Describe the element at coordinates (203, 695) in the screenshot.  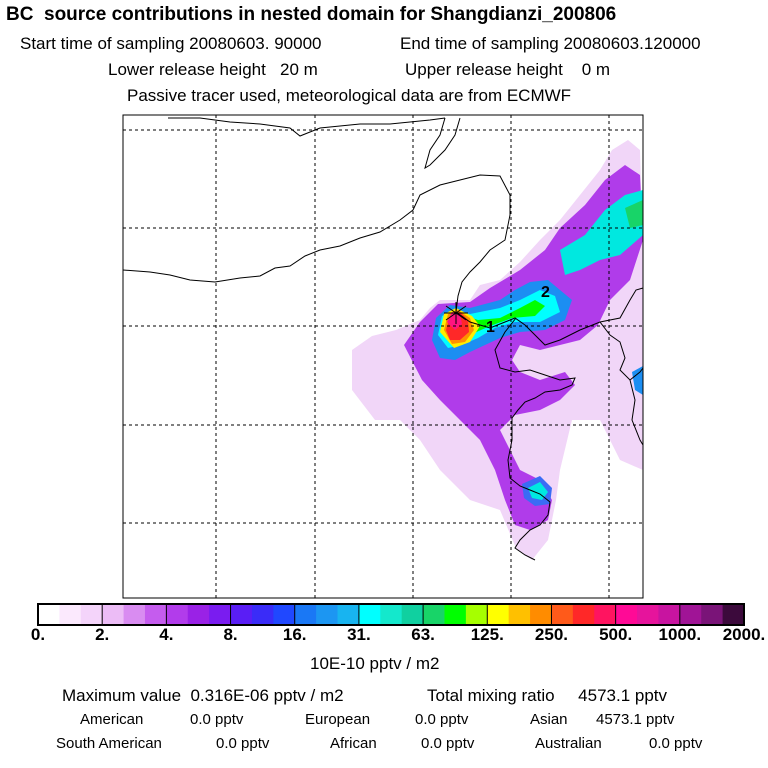
I see `maximum-value: Maximum value 0.316E-06 pptv / m2` at that location.